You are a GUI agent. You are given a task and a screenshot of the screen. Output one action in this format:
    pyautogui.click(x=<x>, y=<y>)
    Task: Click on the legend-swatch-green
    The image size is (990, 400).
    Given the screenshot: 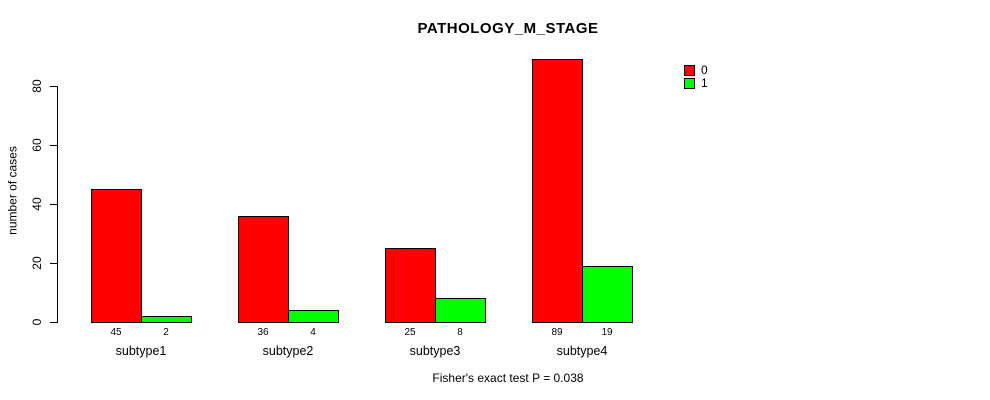 What is the action you would take?
    pyautogui.click(x=689, y=83)
    